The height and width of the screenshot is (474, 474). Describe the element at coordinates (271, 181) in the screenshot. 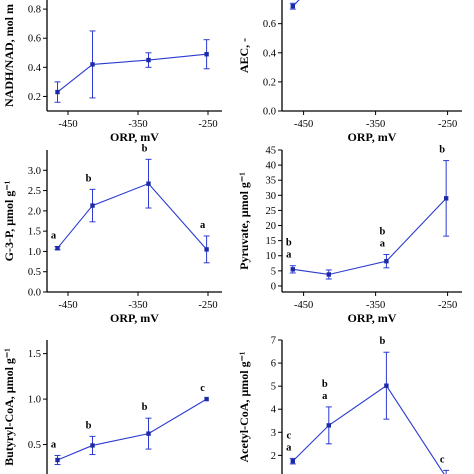

I see `y-tick-label: 35` at that location.